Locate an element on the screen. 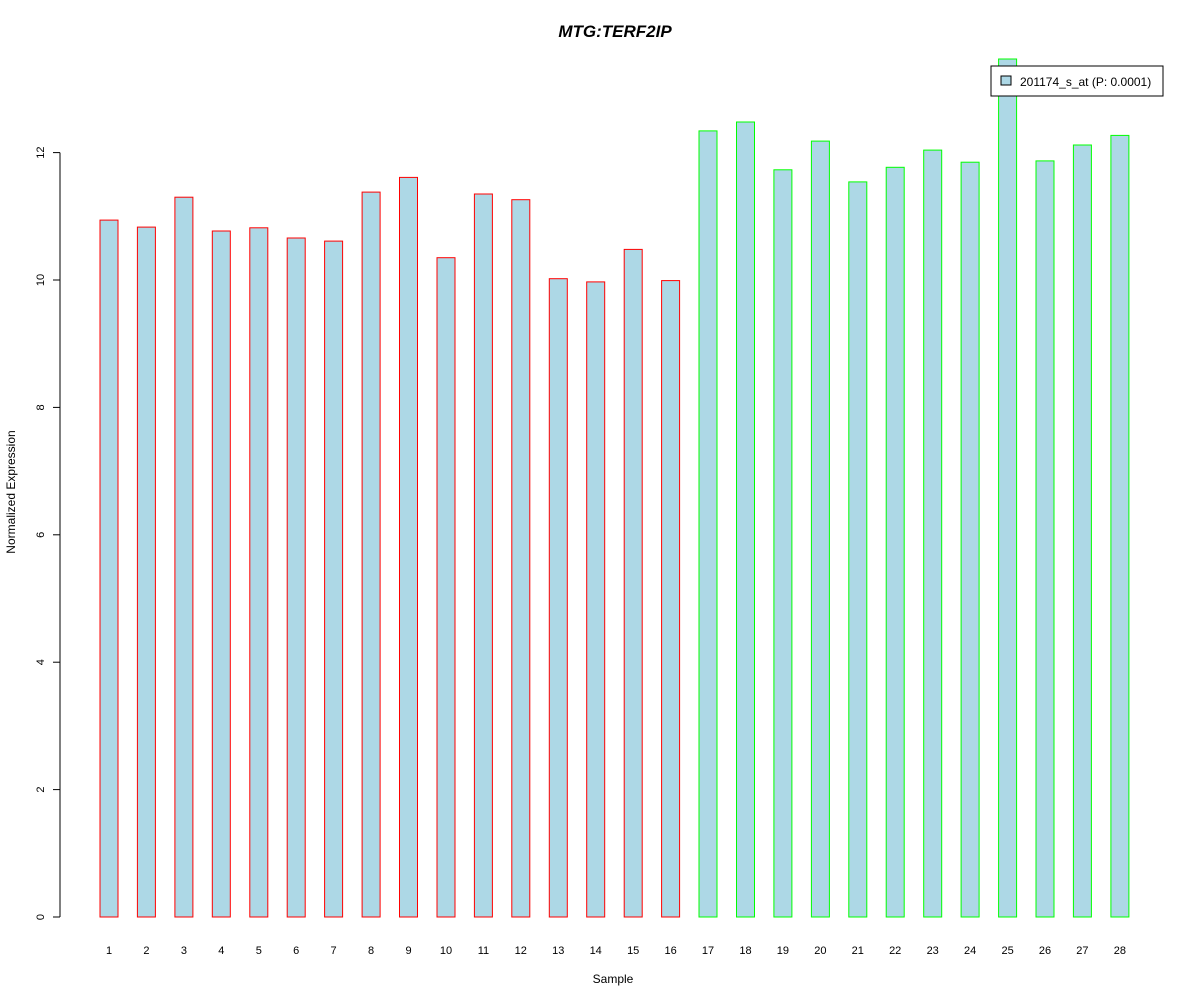 The width and height of the screenshot is (1200, 1000). x-tick-label: 14 is located at coordinates (596, 951).